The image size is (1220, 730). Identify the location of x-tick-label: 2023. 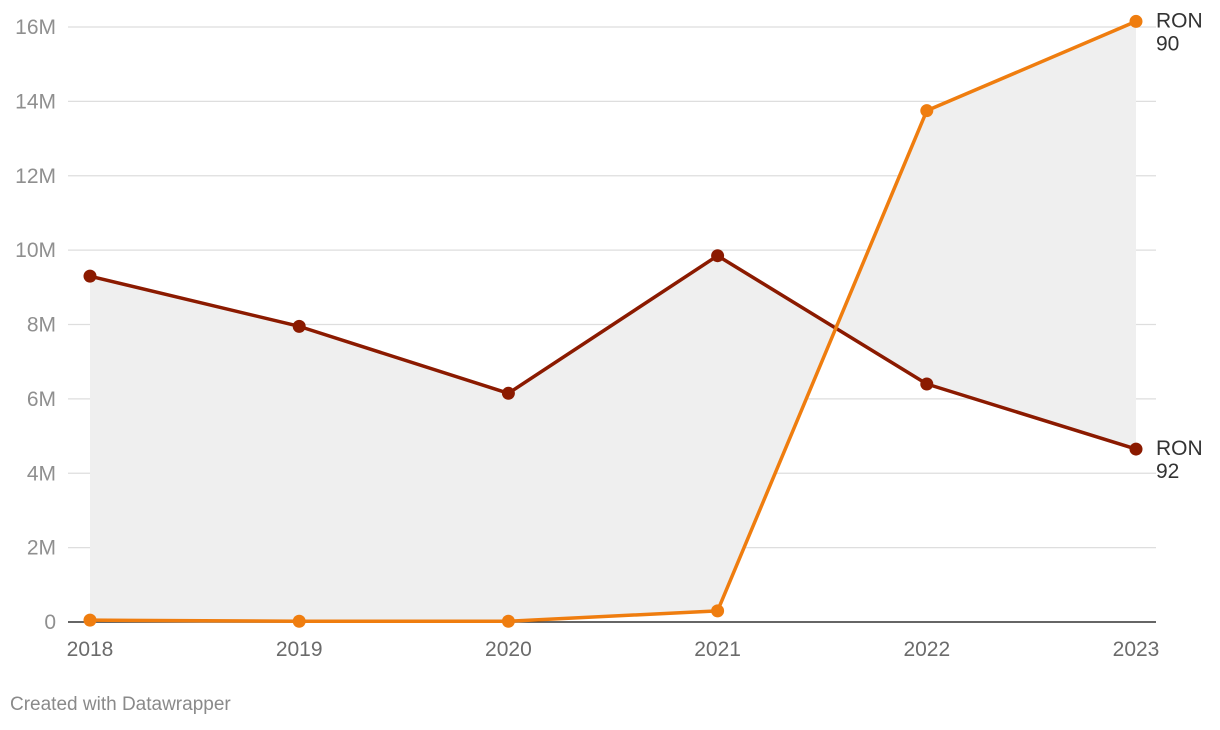
(1136, 649).